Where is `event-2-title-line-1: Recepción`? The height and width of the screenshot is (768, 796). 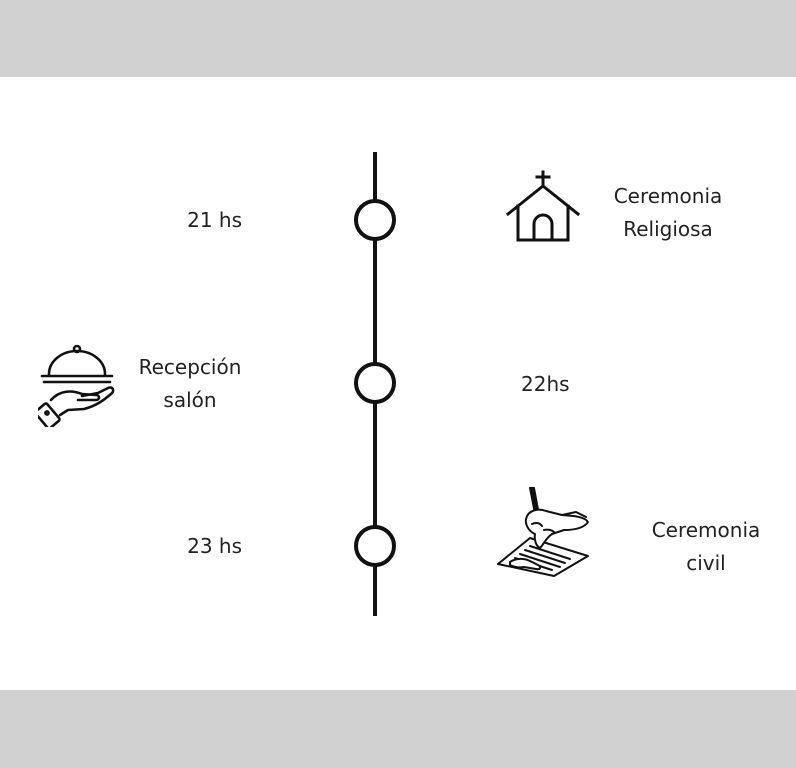
event-2-title-line-1: Recepción is located at coordinates (190, 367).